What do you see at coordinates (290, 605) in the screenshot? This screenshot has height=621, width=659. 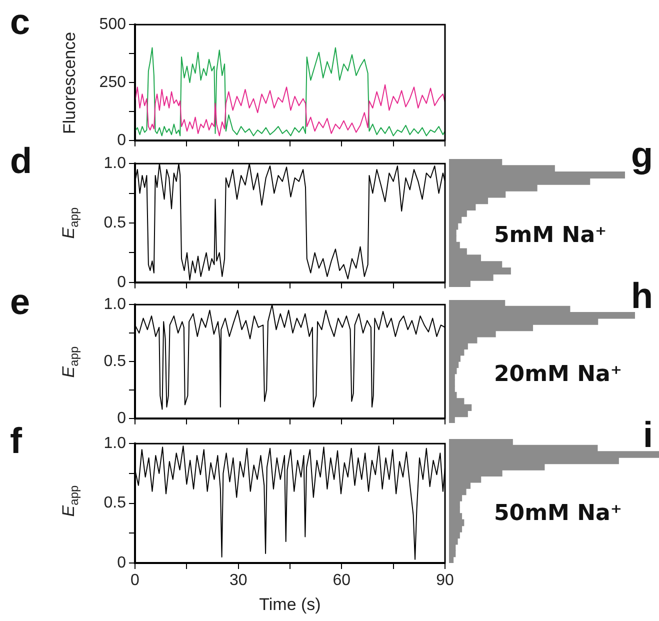 I see `x-axis-title: Time (s)` at bounding box center [290, 605].